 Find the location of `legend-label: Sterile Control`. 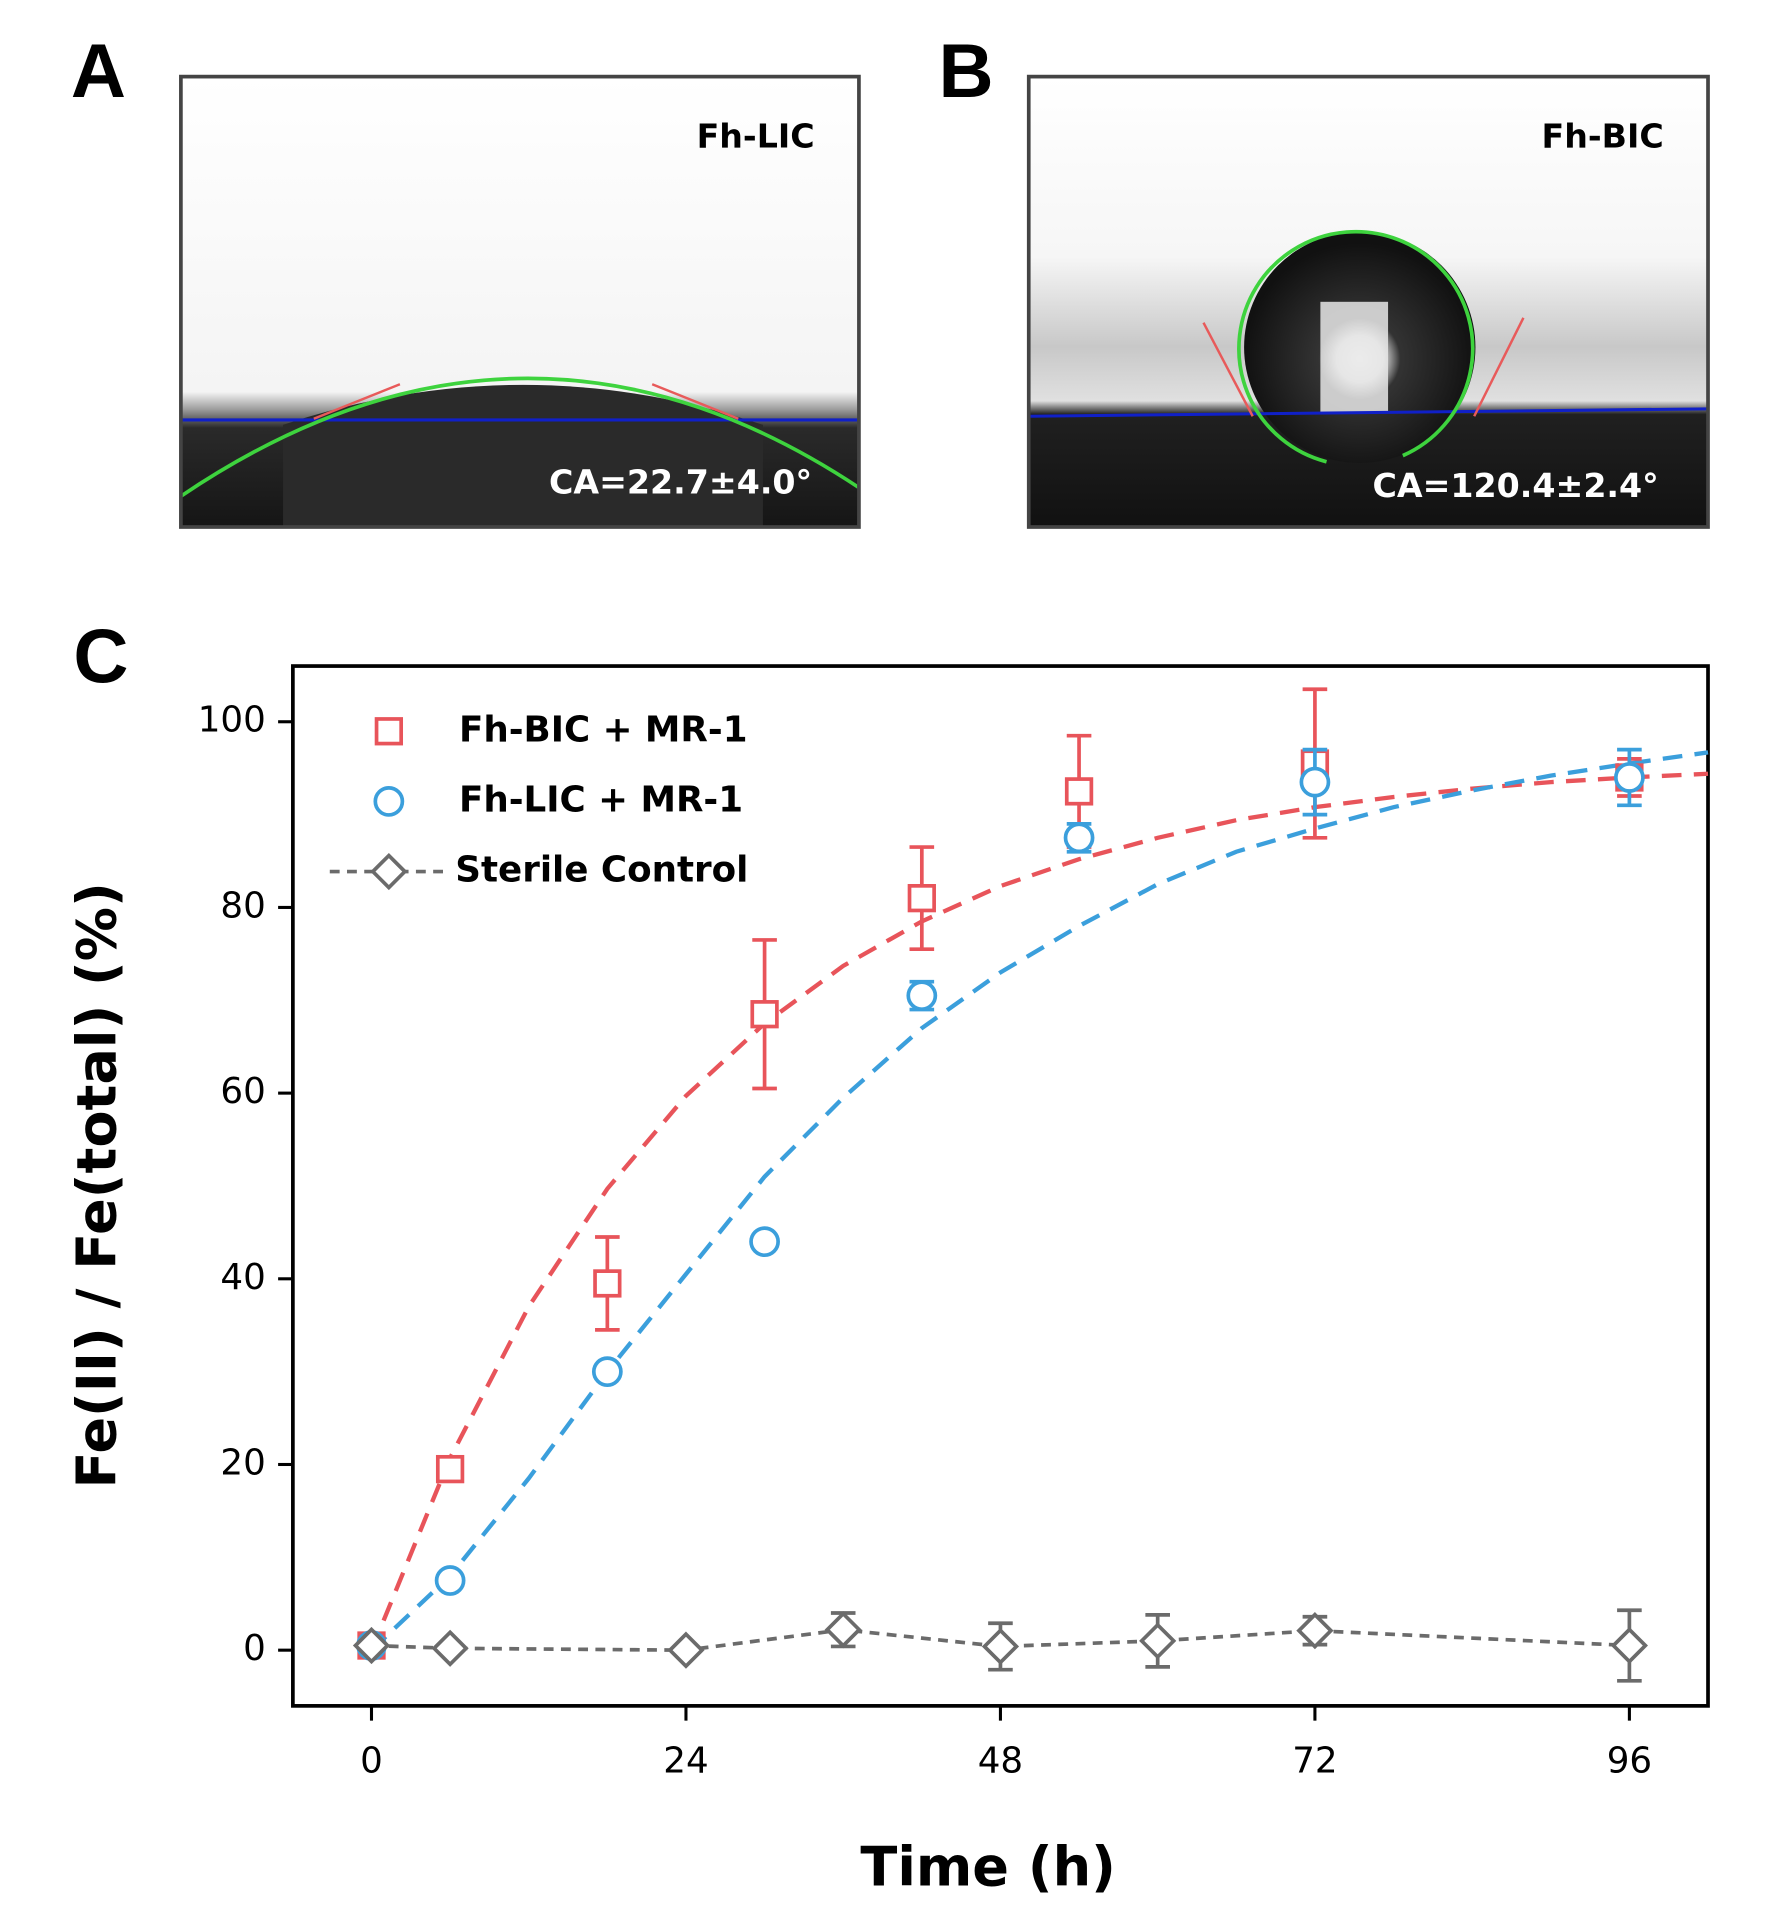

legend-label: Sterile Control is located at coordinates (601, 870).